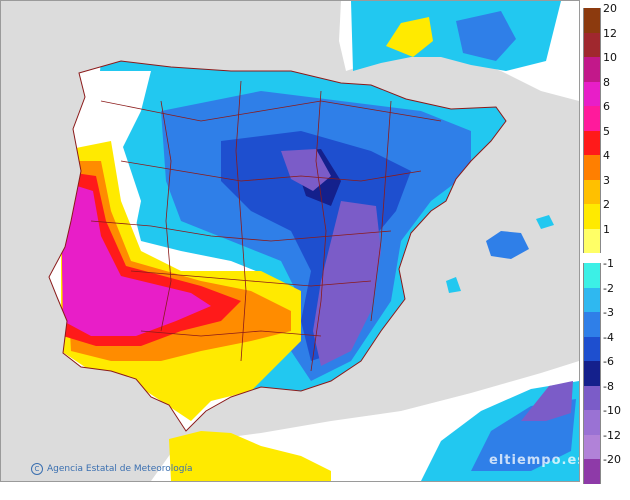 This screenshot has width=630, height=500. I want to click on legend-label-warm-1: 12, so click(610, 33).